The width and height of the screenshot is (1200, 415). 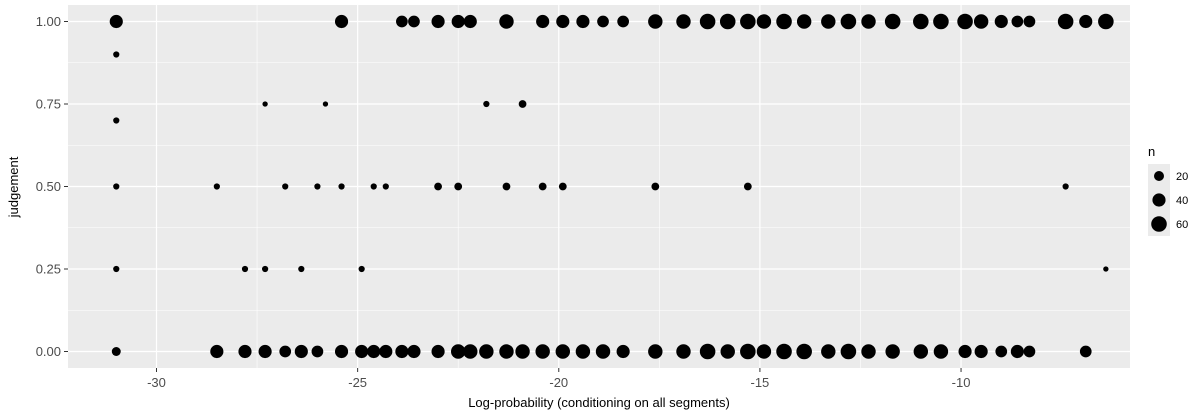 I want to click on y-tick-label: 0.00, so click(x=48, y=351).